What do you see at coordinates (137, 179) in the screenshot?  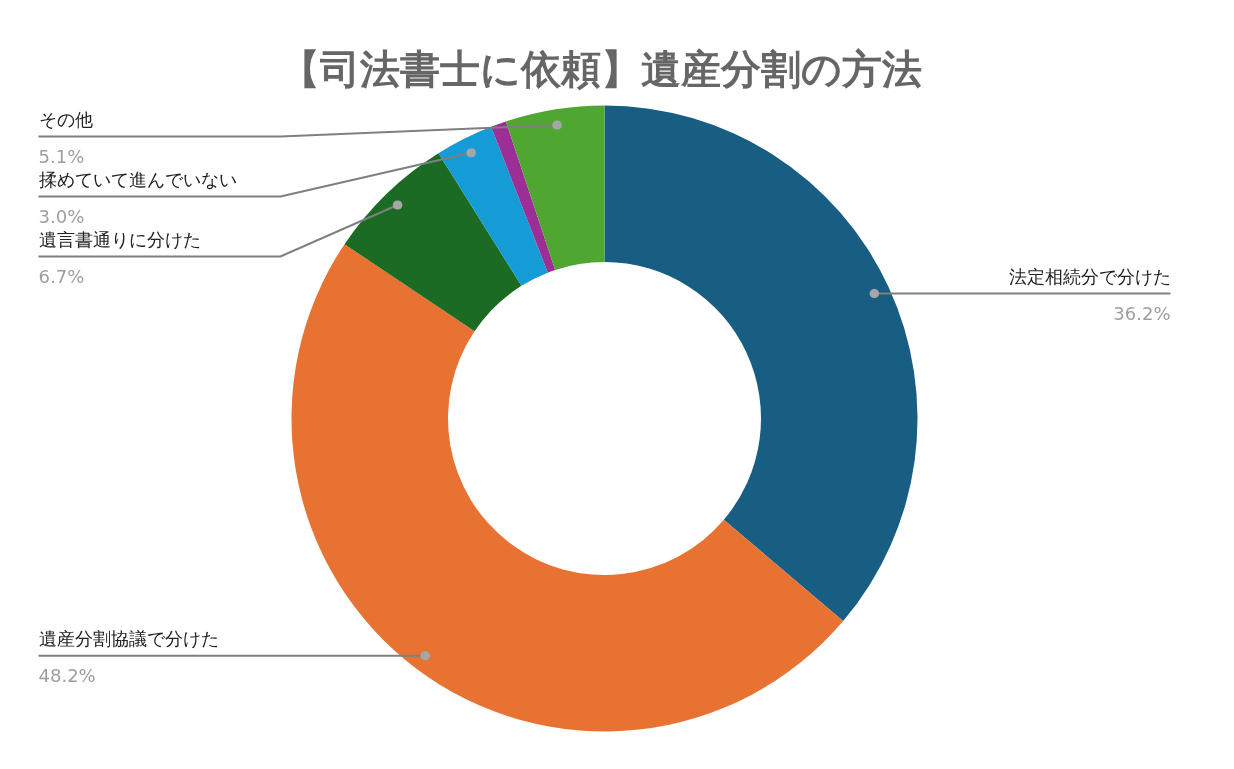 I see `slice-label: 揉めていて進んでいない` at bounding box center [137, 179].